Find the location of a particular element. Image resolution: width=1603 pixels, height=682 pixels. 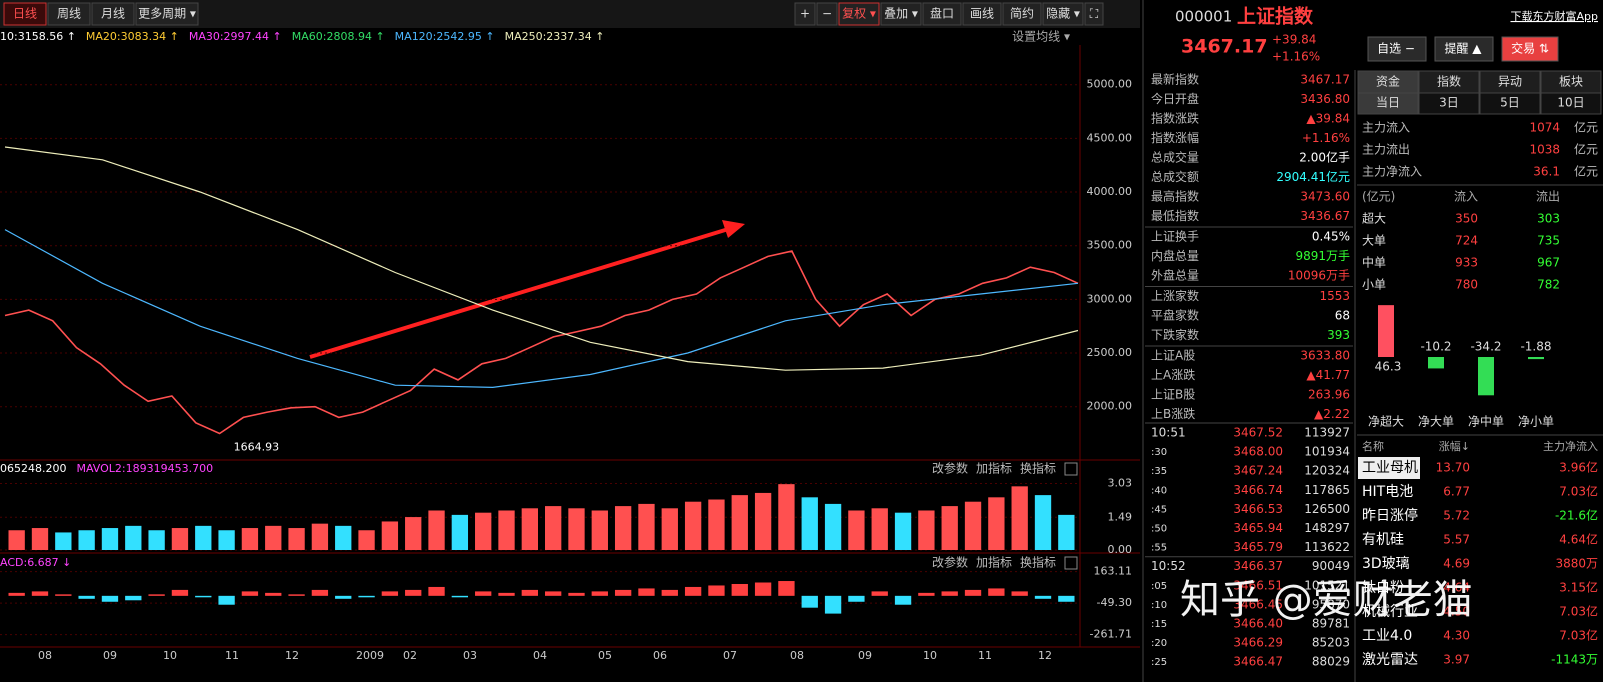

sector-change: 4.50 is located at coordinates (1456, 612).